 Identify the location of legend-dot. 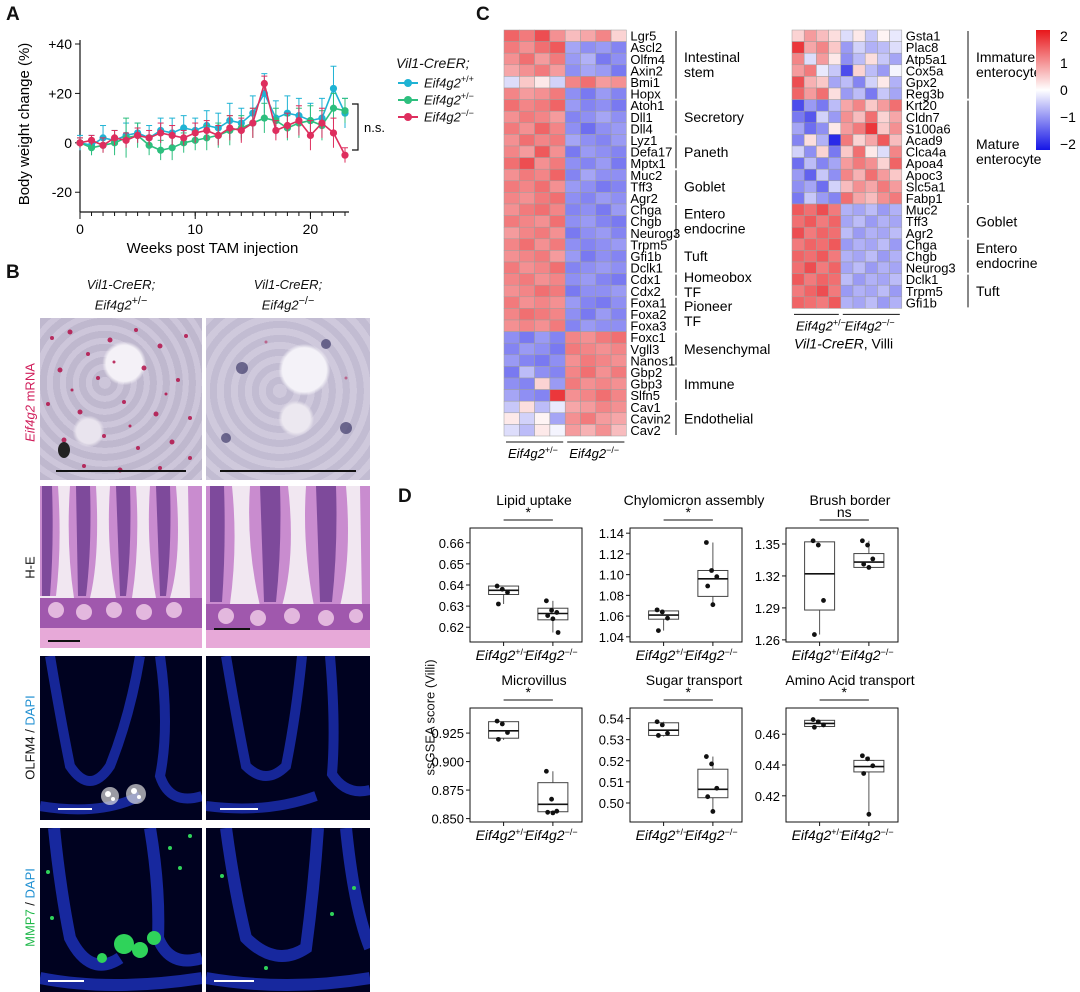
(408, 83).